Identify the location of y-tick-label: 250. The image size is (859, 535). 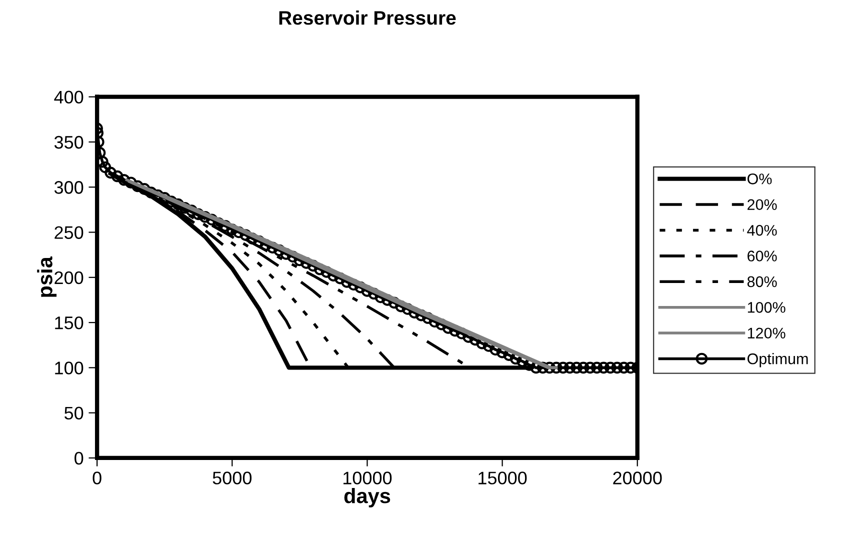
(69, 232).